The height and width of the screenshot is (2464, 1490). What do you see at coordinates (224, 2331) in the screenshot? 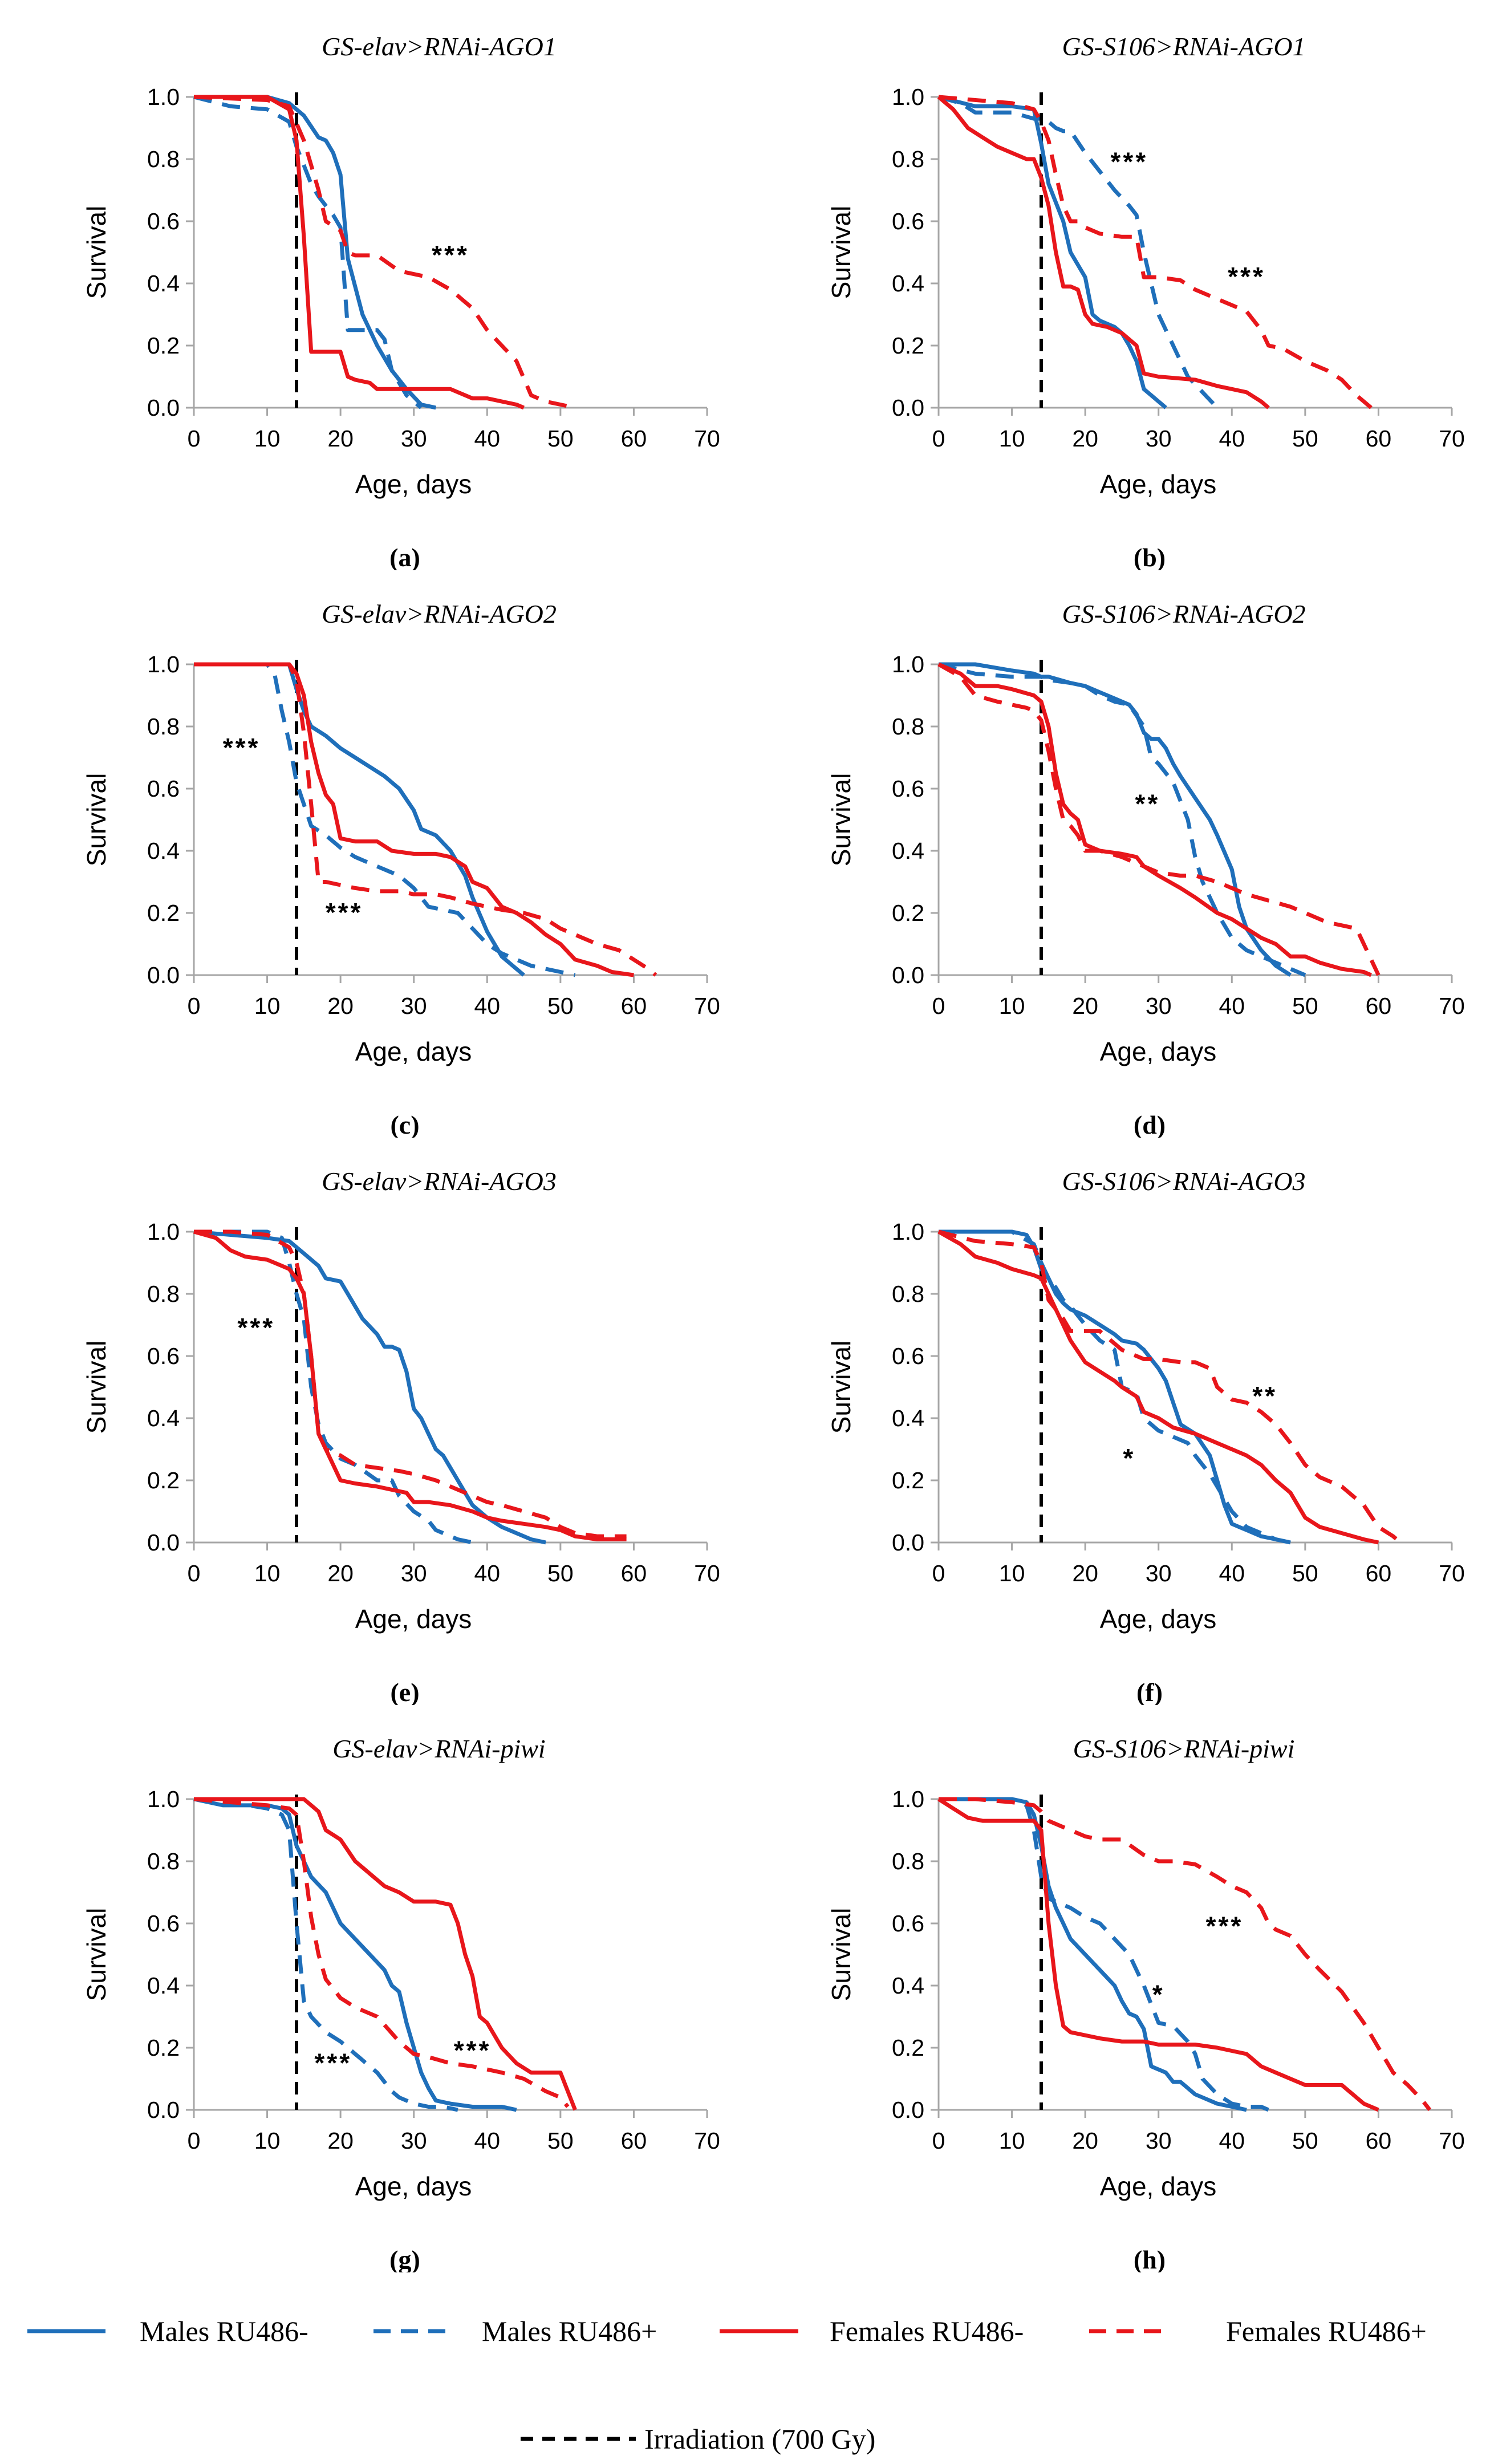
I see `legend-label-males-minus: Males RU486-` at bounding box center [224, 2331].